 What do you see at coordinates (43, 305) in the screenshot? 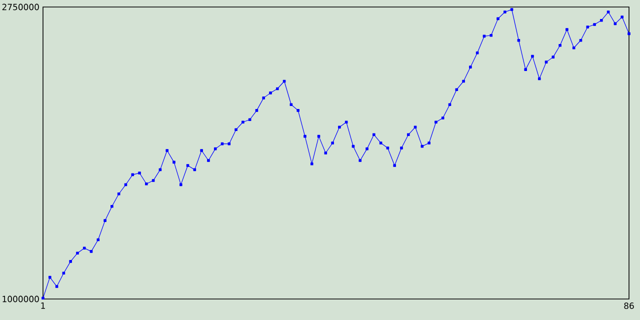
I see `x-tick-label: 1` at bounding box center [43, 305].